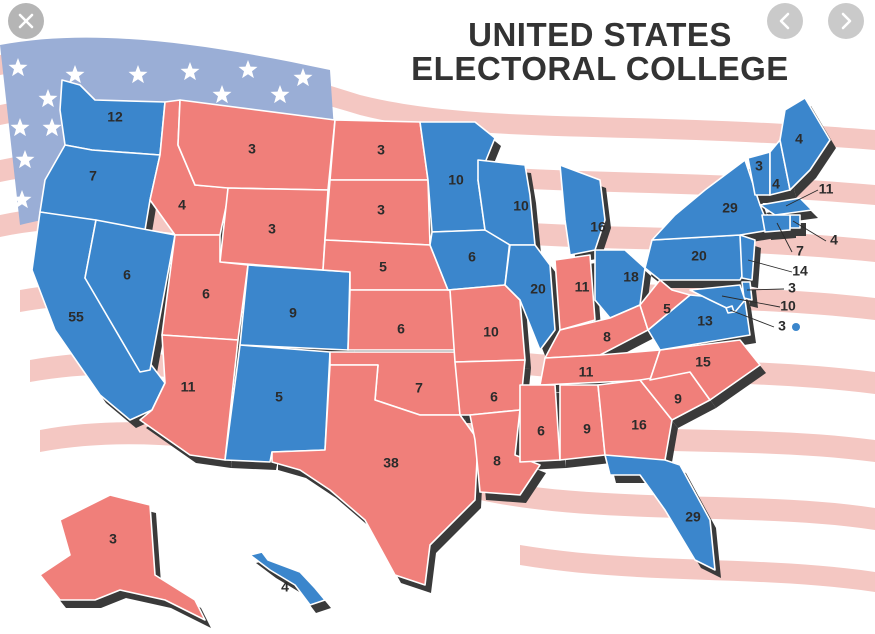 This screenshot has height=634, width=875. What do you see at coordinates (494, 397) in the screenshot?
I see `vote-label-ar: 6` at bounding box center [494, 397].